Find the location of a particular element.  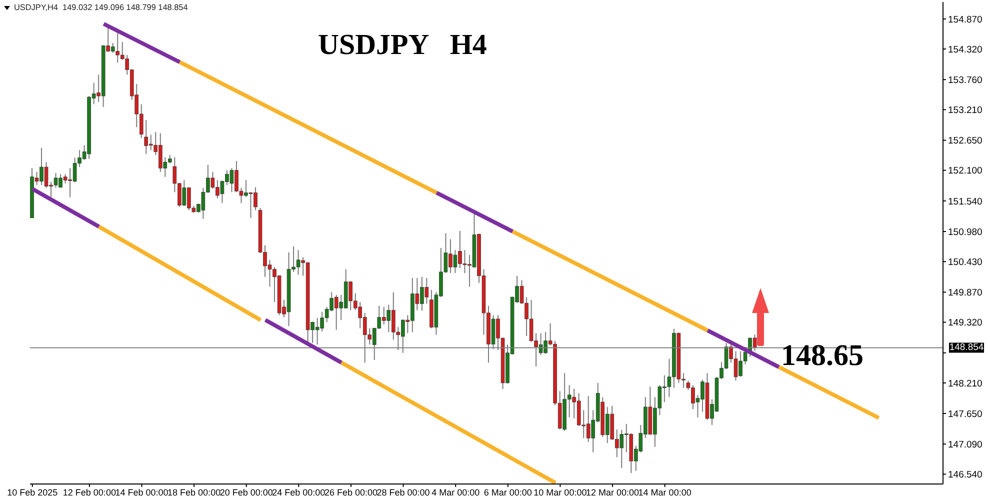

x-tick-label: 12 Feb 00:00 is located at coordinates (89, 492).